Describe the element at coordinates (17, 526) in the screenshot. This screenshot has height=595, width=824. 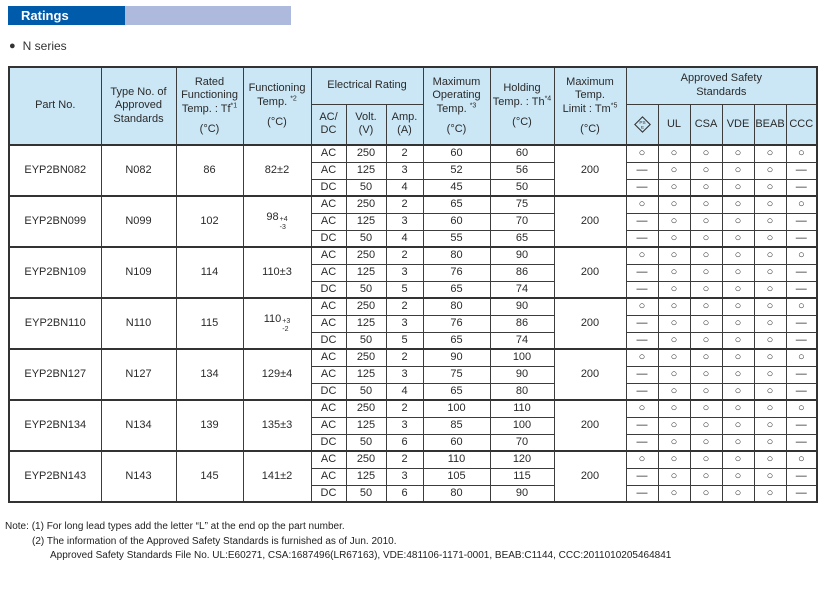
I see `note-label: Note:` at that location.